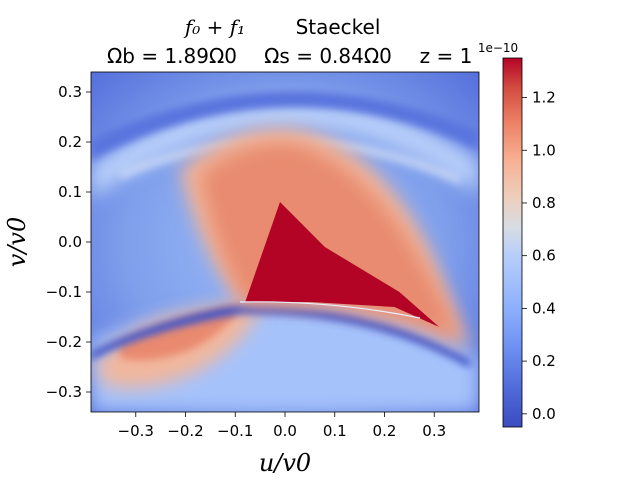 This screenshot has width=640, height=480. I want to click on title-z: z = 1, so click(446, 56).